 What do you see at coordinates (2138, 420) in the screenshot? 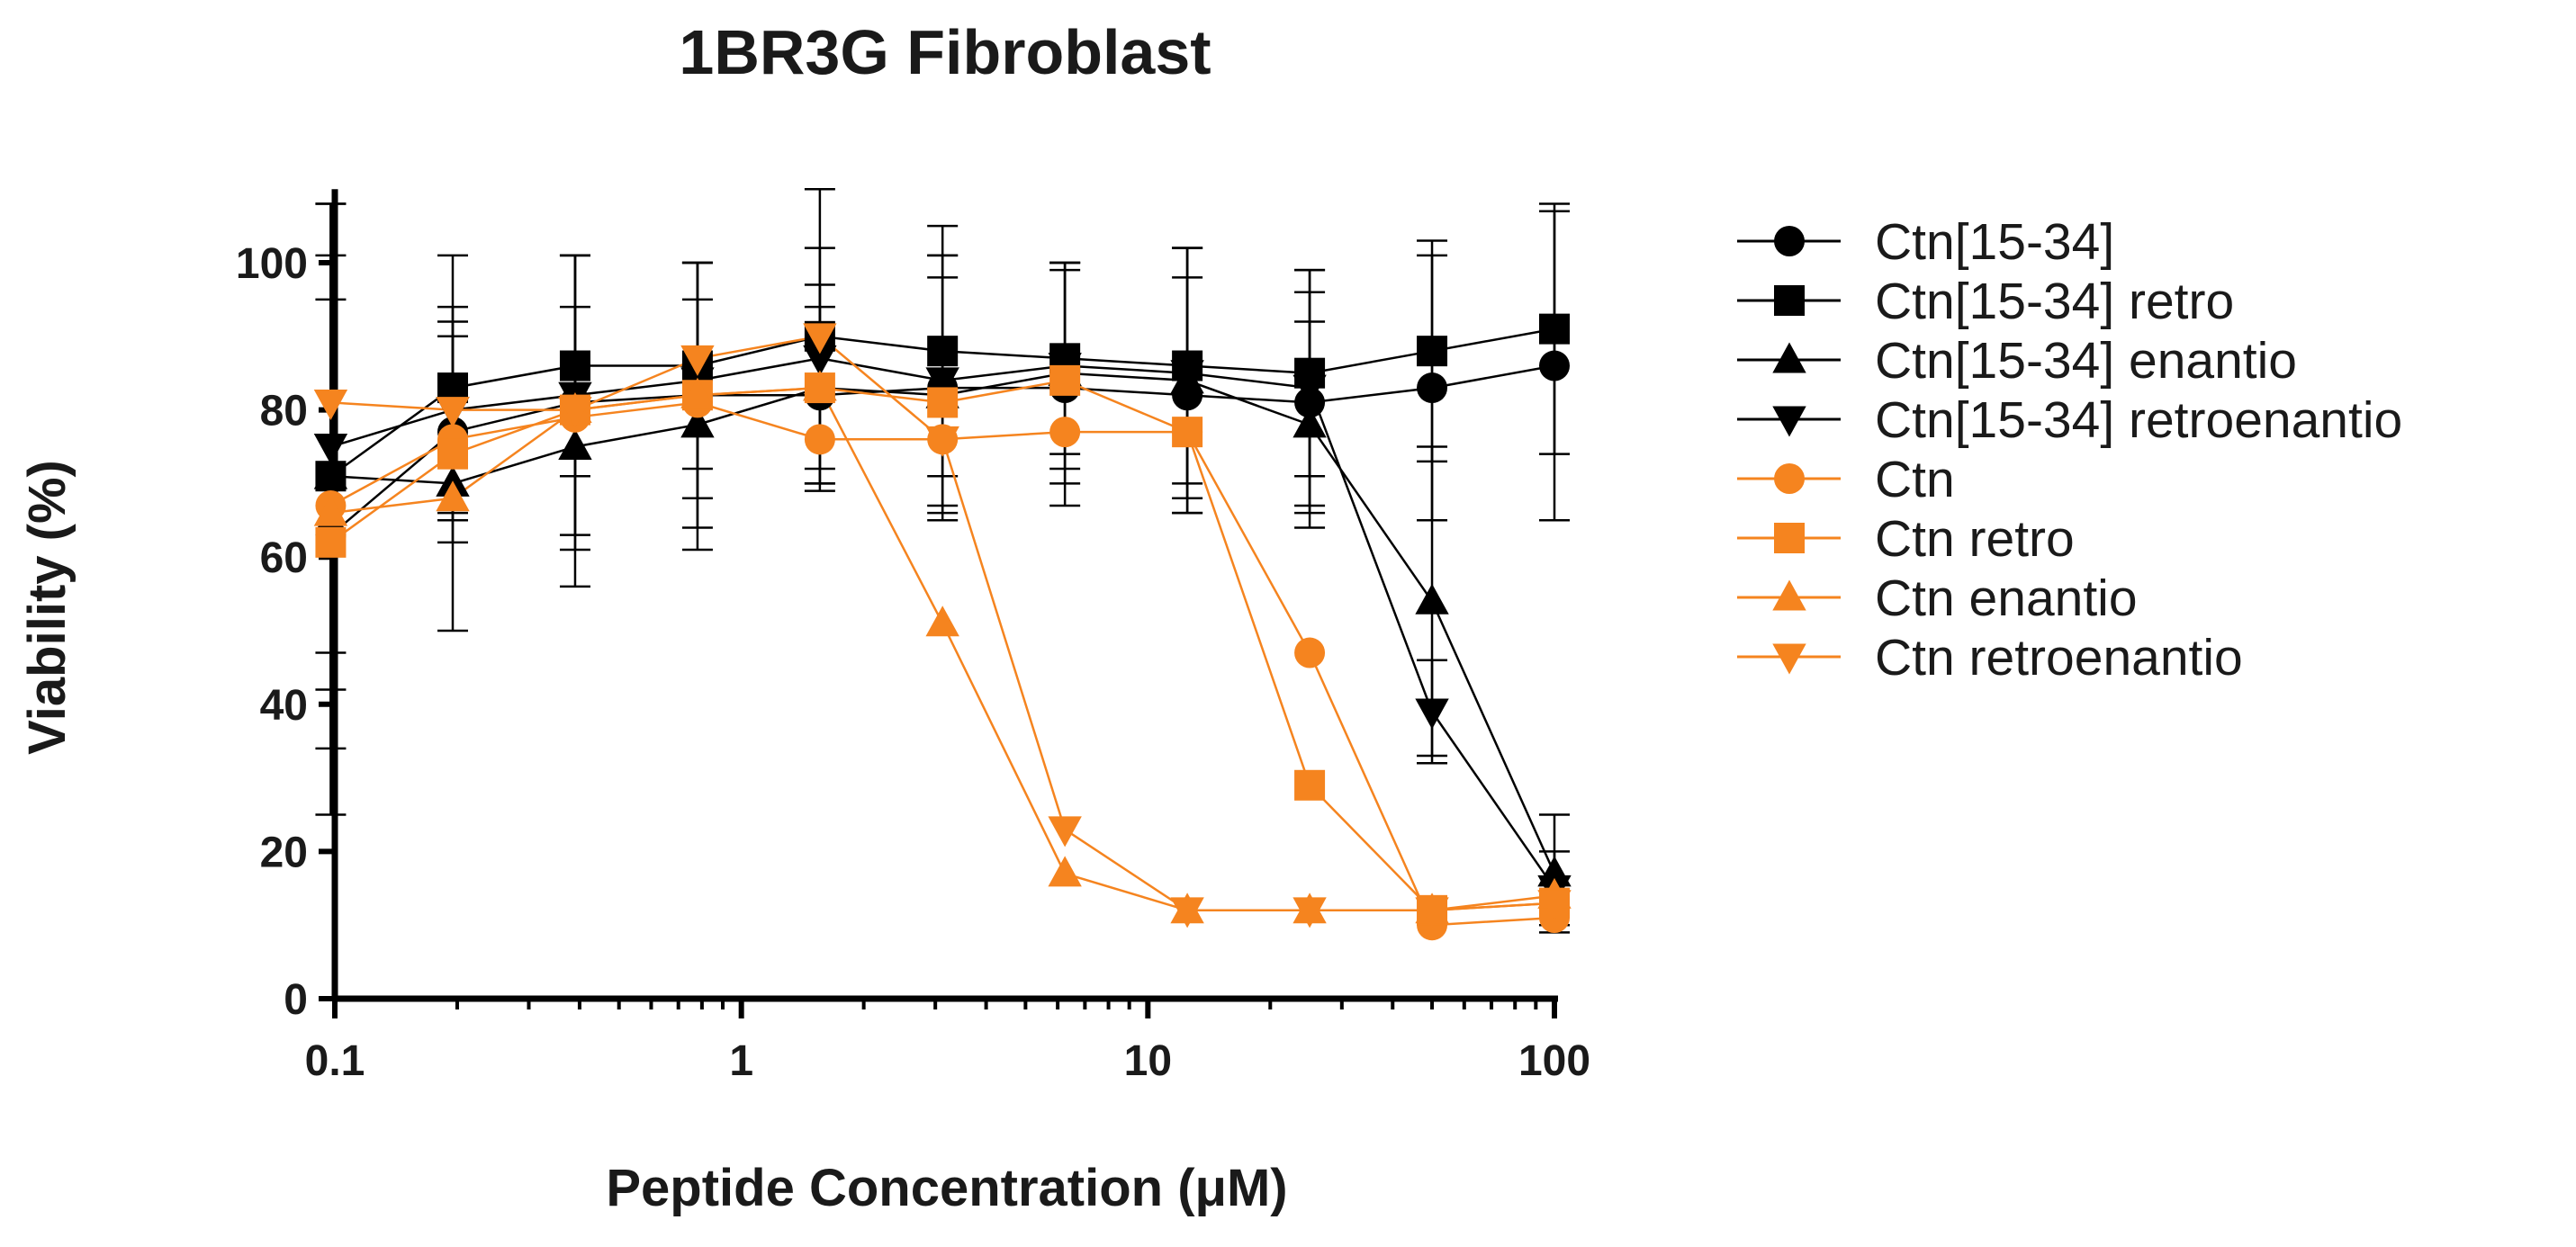
I see `legend-label: Ctn[15-34] retroenantio` at bounding box center [2138, 420].